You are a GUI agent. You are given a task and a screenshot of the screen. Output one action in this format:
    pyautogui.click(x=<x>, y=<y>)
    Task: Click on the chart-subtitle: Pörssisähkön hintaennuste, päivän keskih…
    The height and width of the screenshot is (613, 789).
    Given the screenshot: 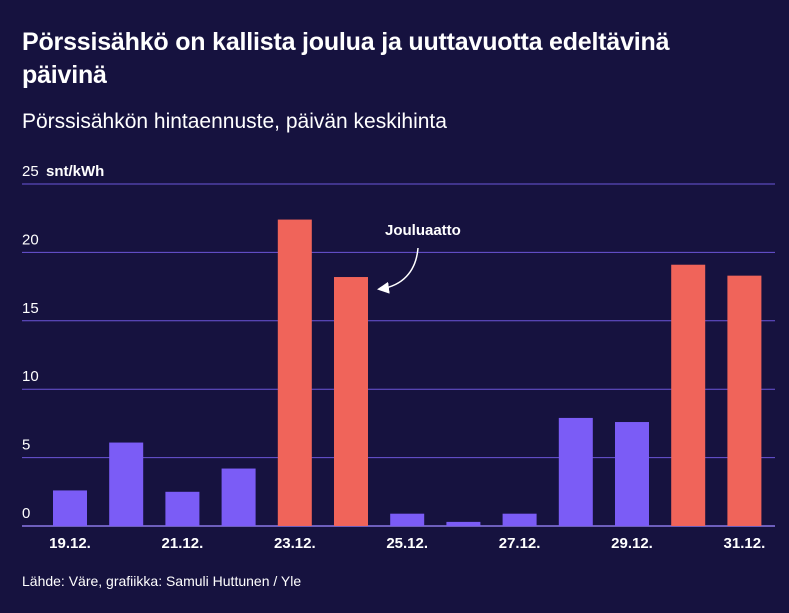 What is the action you would take?
    pyautogui.click(x=234, y=121)
    